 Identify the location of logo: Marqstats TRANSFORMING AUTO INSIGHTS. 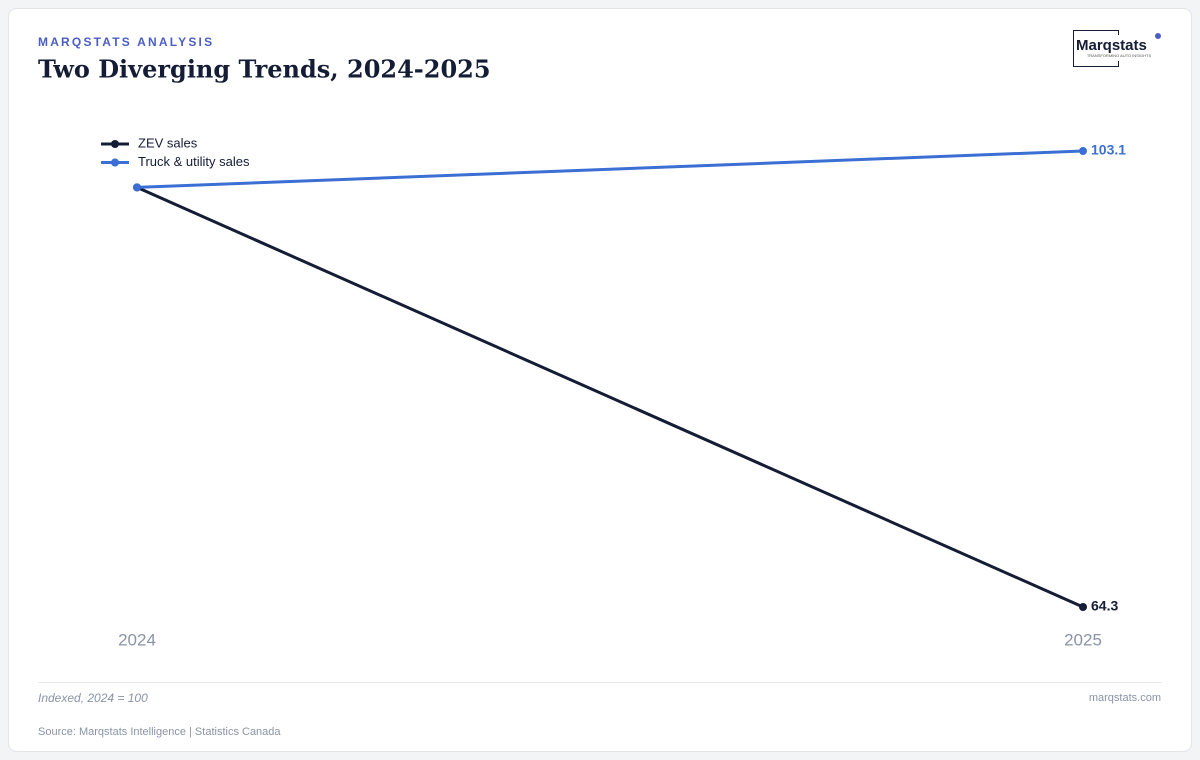
(1117, 48).